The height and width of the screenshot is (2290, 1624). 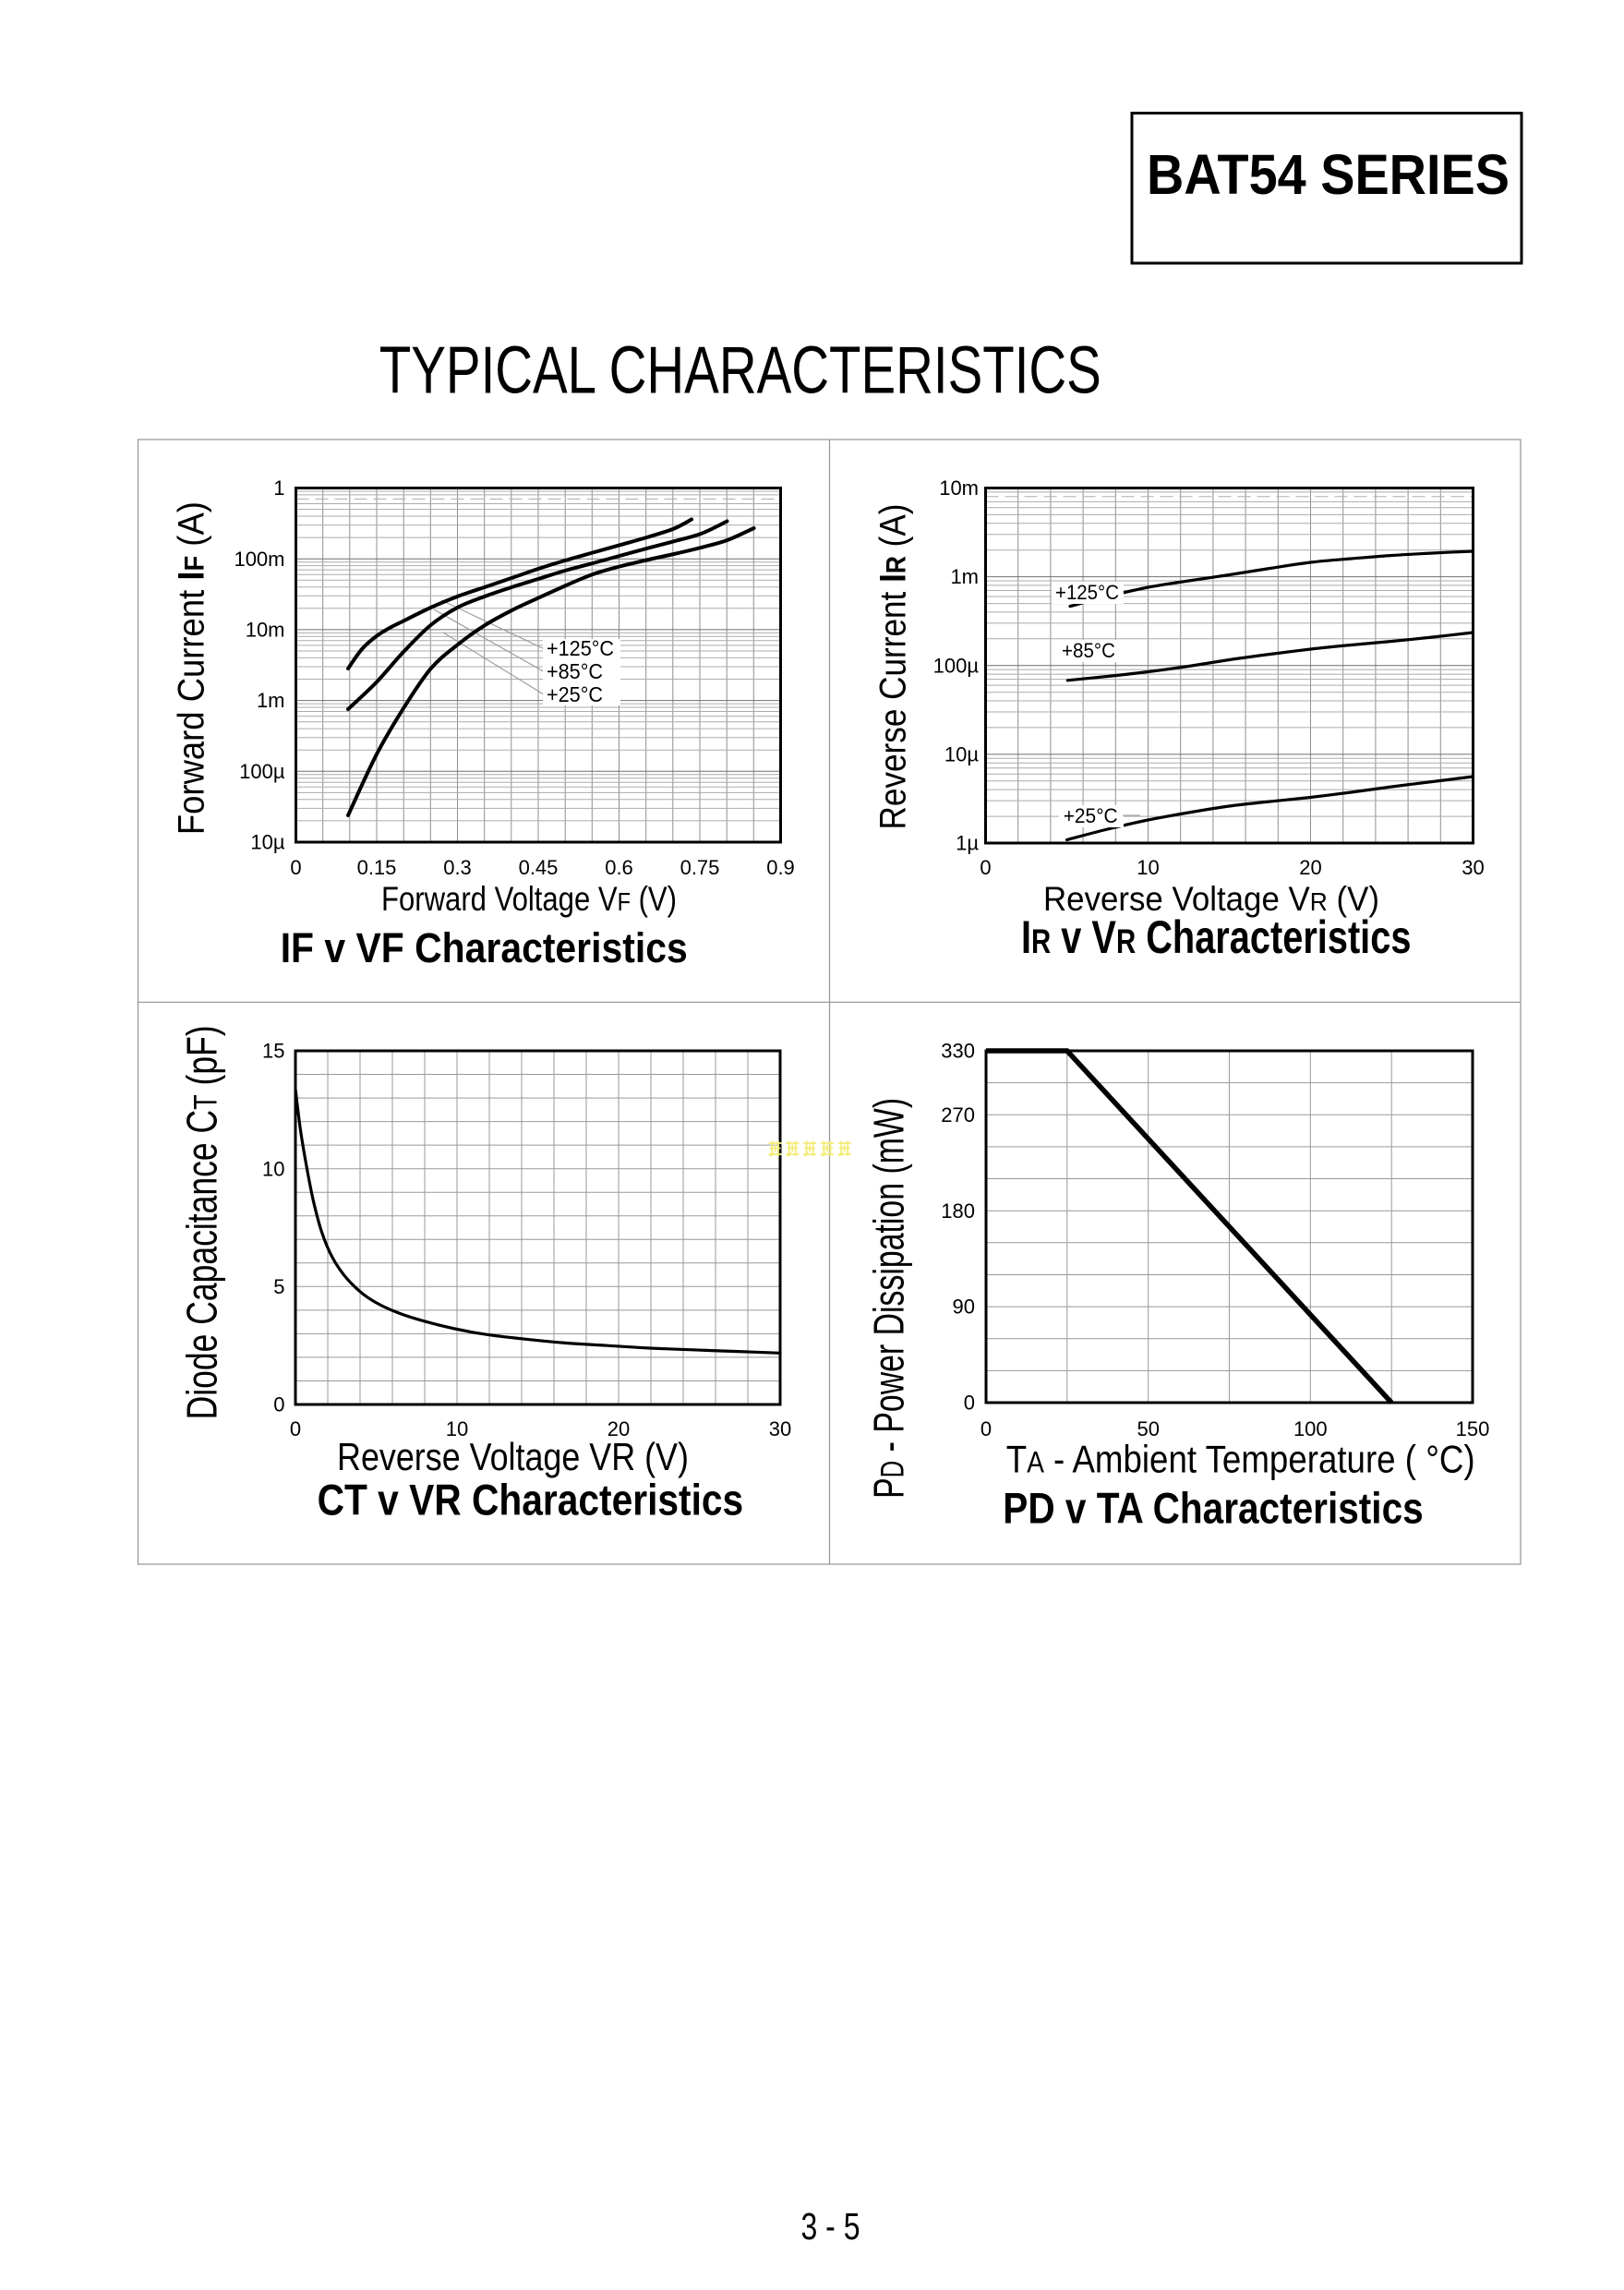 What do you see at coordinates (892, 1469) in the screenshot?
I see `svg-text: D` at bounding box center [892, 1469].